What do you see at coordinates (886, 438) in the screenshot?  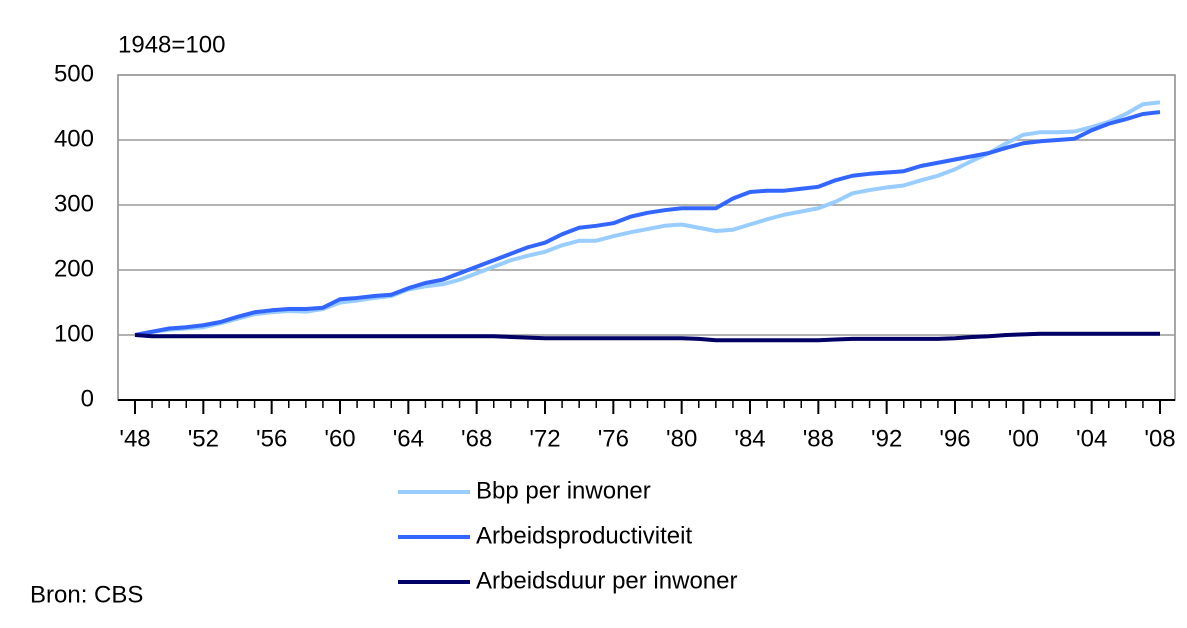 I see `x-tick-label: '92` at bounding box center [886, 438].